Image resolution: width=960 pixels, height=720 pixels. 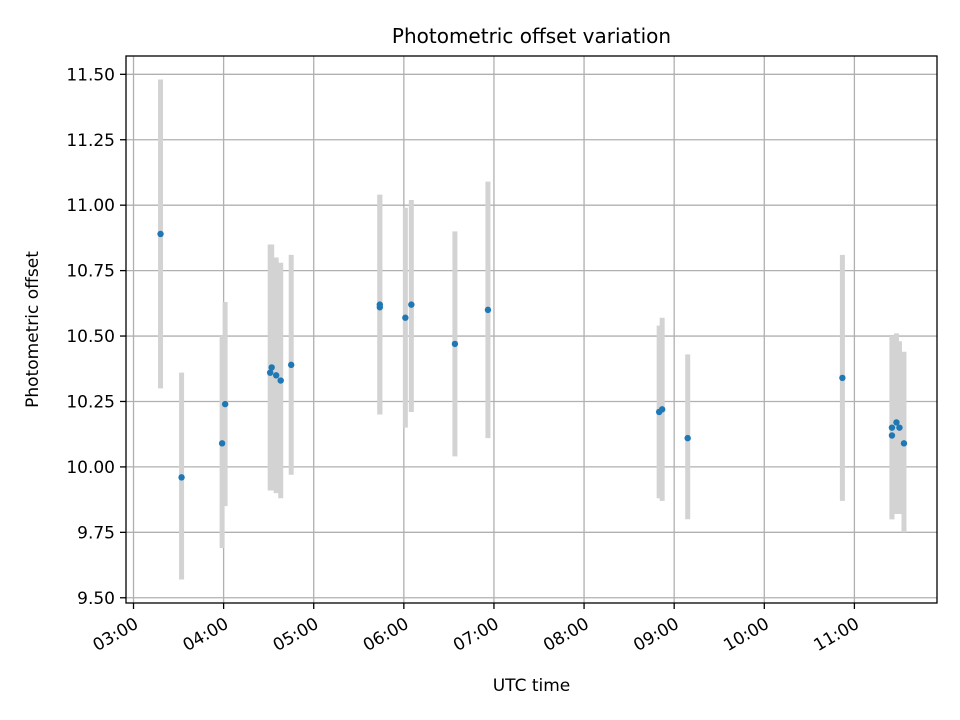 What do you see at coordinates (90, 272) in the screenshot?
I see `y-tick-label: 10.75` at bounding box center [90, 272].